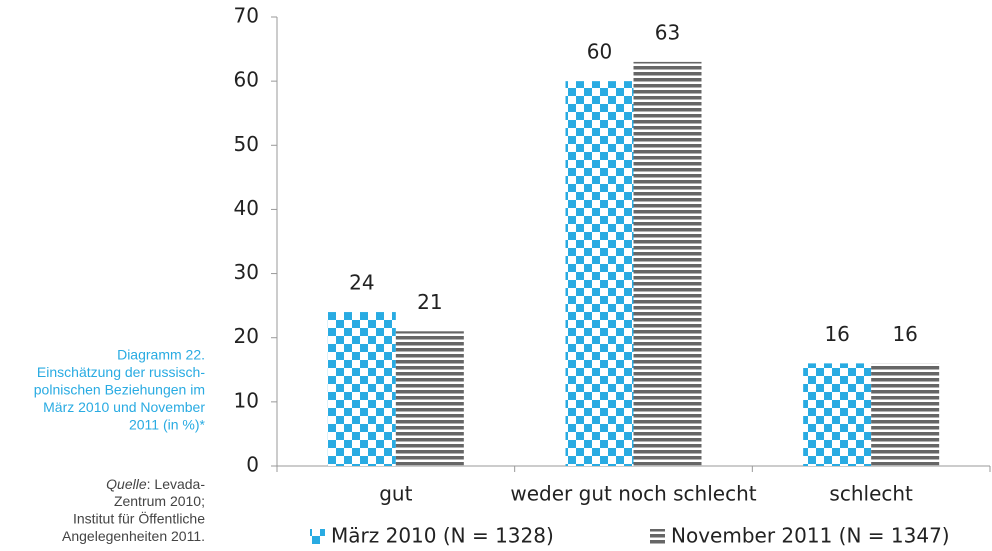  Describe the element at coordinates (119, 390) in the screenshot. I see `caption-line: polnischen Beziehungen im` at that location.